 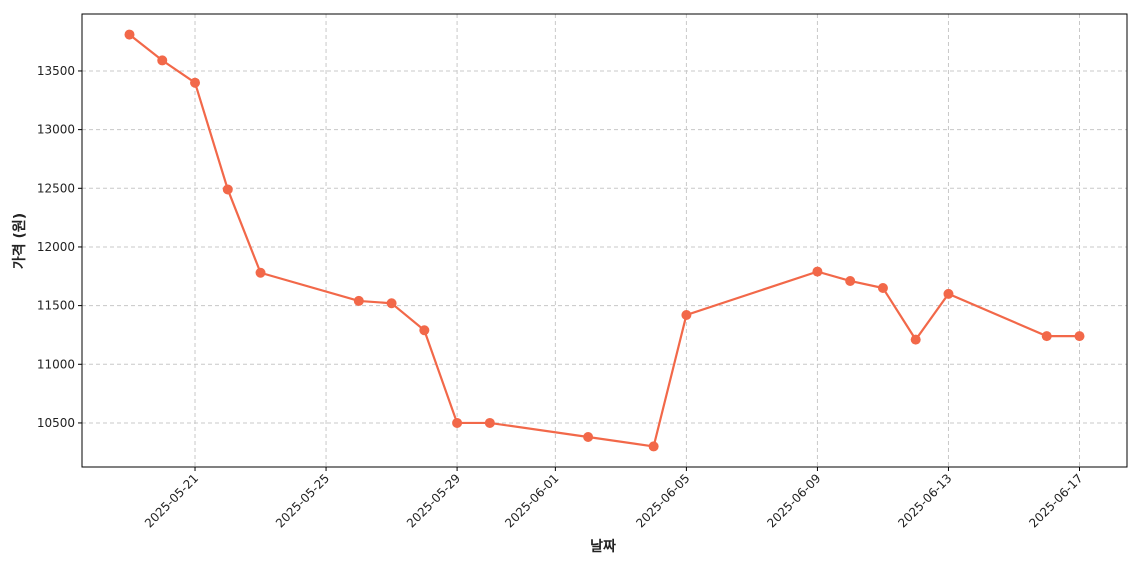 What do you see at coordinates (1055, 500) in the screenshot?
I see `x-tick-label: 2025-06-17` at bounding box center [1055, 500].